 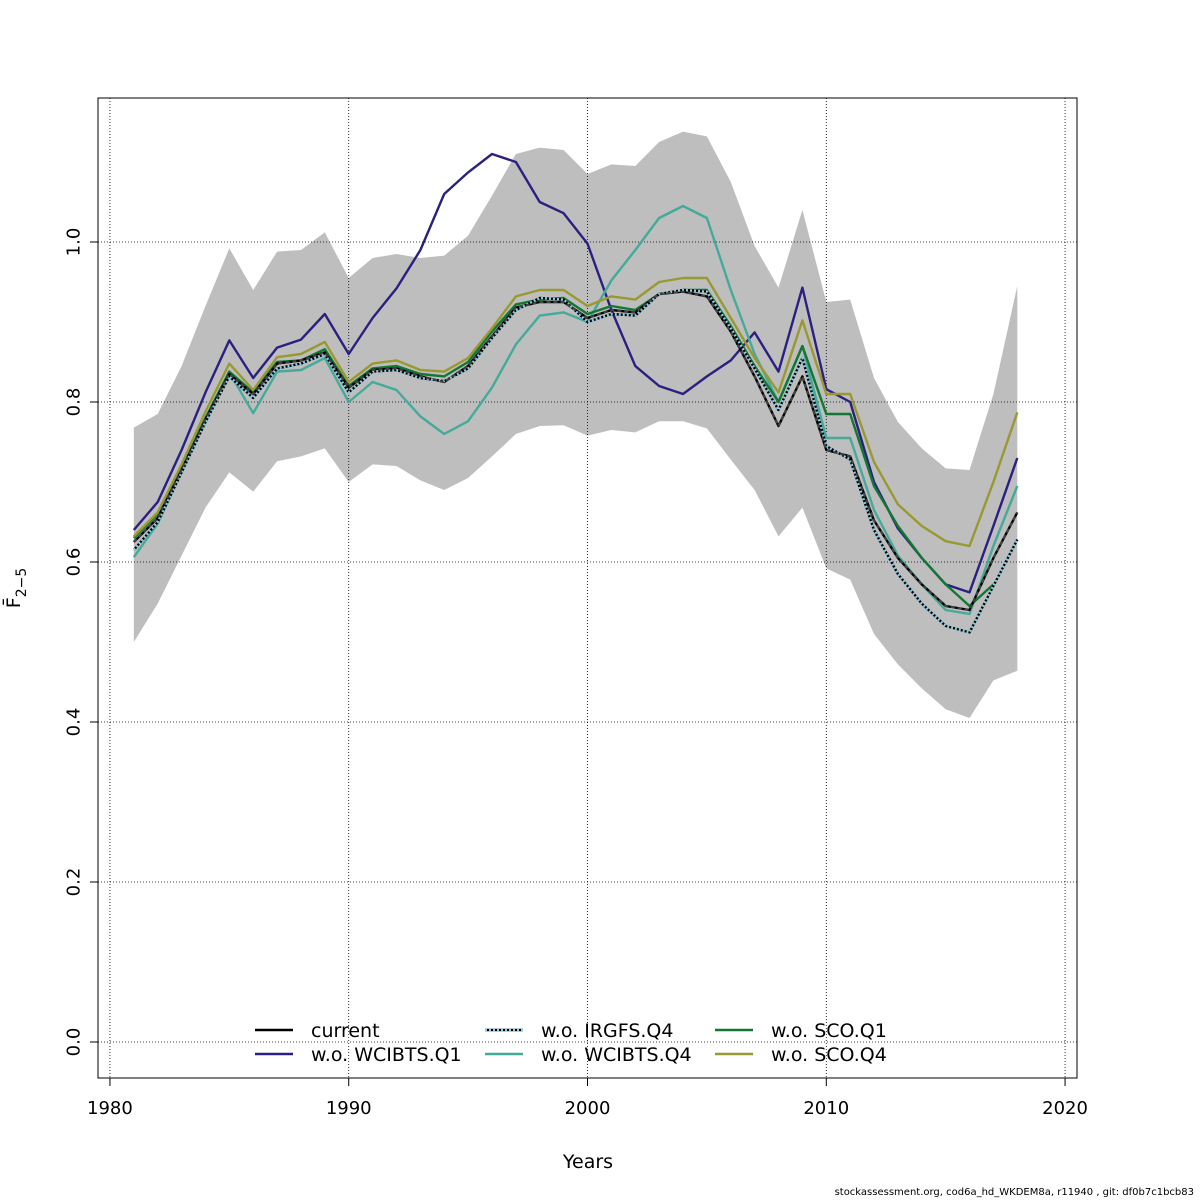 I want to click on x-axis-title: Years, so click(x=587, y=1162).